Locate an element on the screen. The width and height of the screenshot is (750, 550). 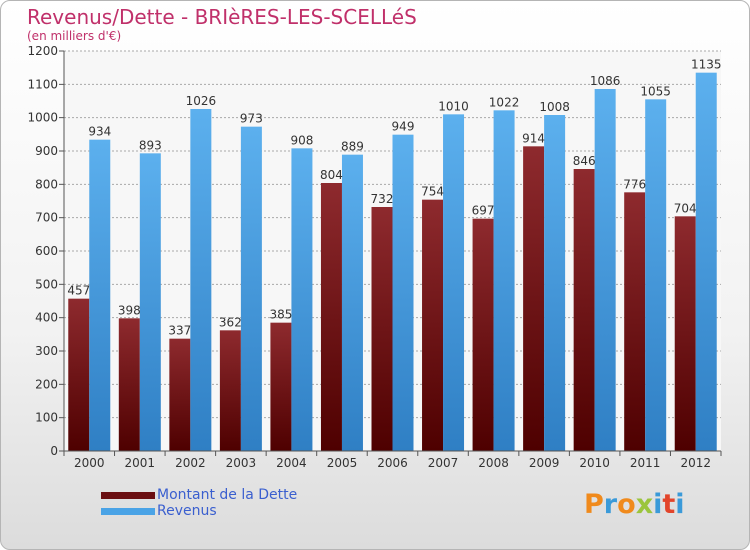
x-tick-label: 2009 is located at coordinates (544, 463).